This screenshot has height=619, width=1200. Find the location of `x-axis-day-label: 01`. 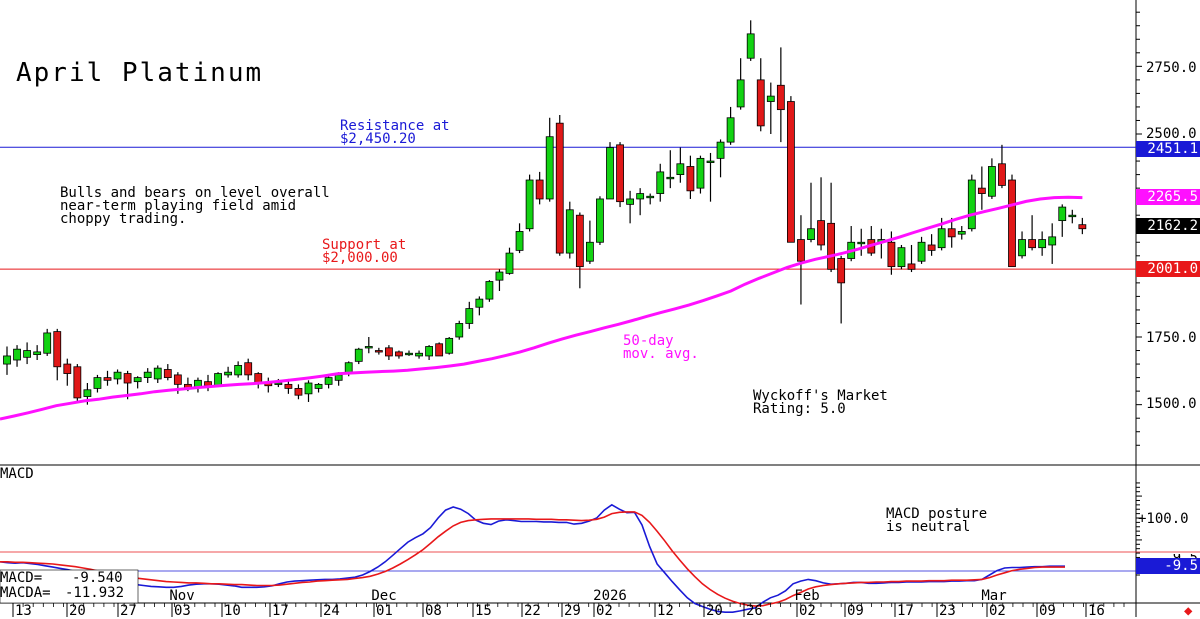

x-axis-day-label: 01 is located at coordinates (384, 610).